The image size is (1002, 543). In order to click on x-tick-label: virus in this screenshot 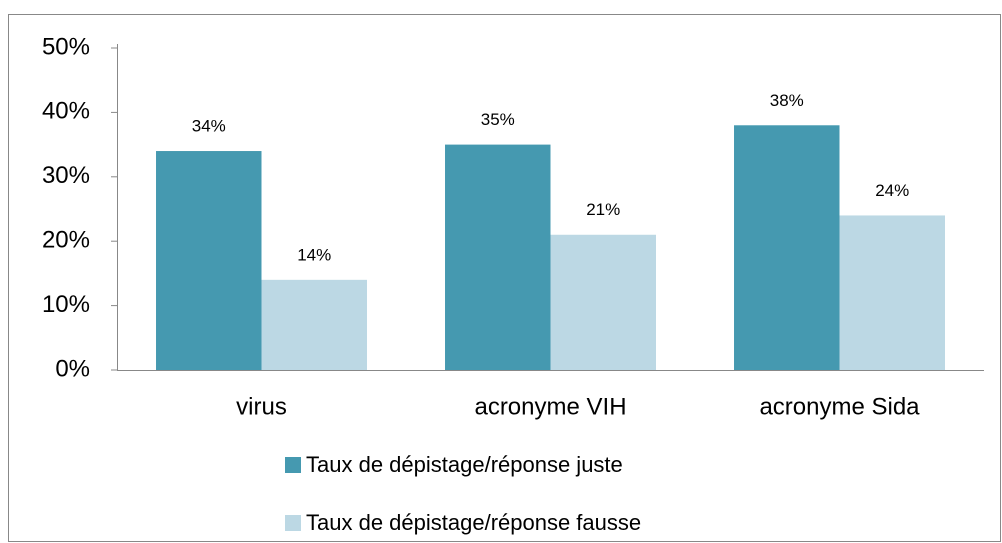, I will do `click(261, 406)`.